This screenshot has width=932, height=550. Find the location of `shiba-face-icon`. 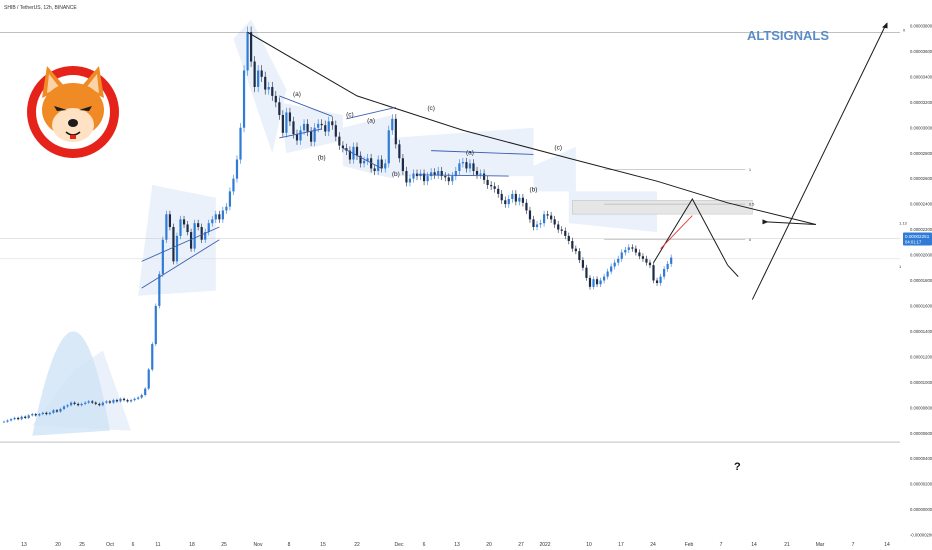

shiba-face-icon is located at coordinates (73, 104).